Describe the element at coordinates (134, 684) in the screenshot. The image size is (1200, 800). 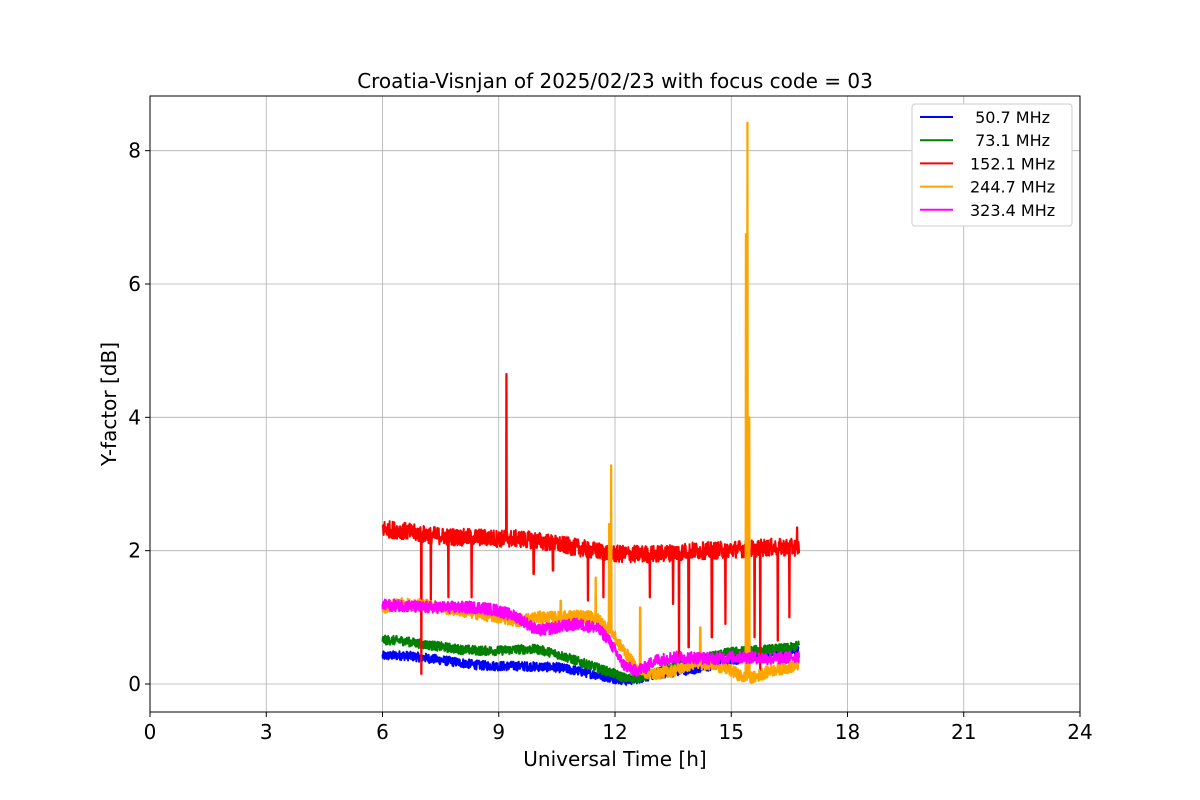
I see `y-tick-label: 0` at that location.